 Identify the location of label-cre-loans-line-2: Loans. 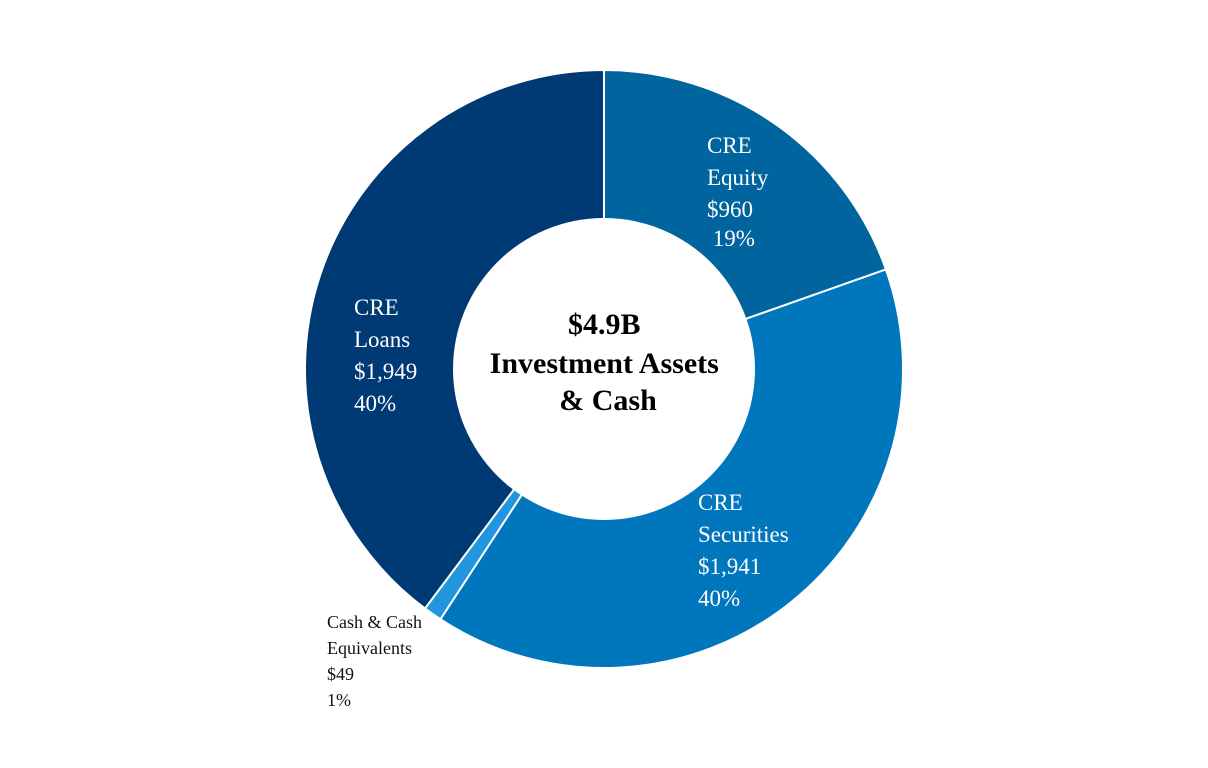
(382, 339).